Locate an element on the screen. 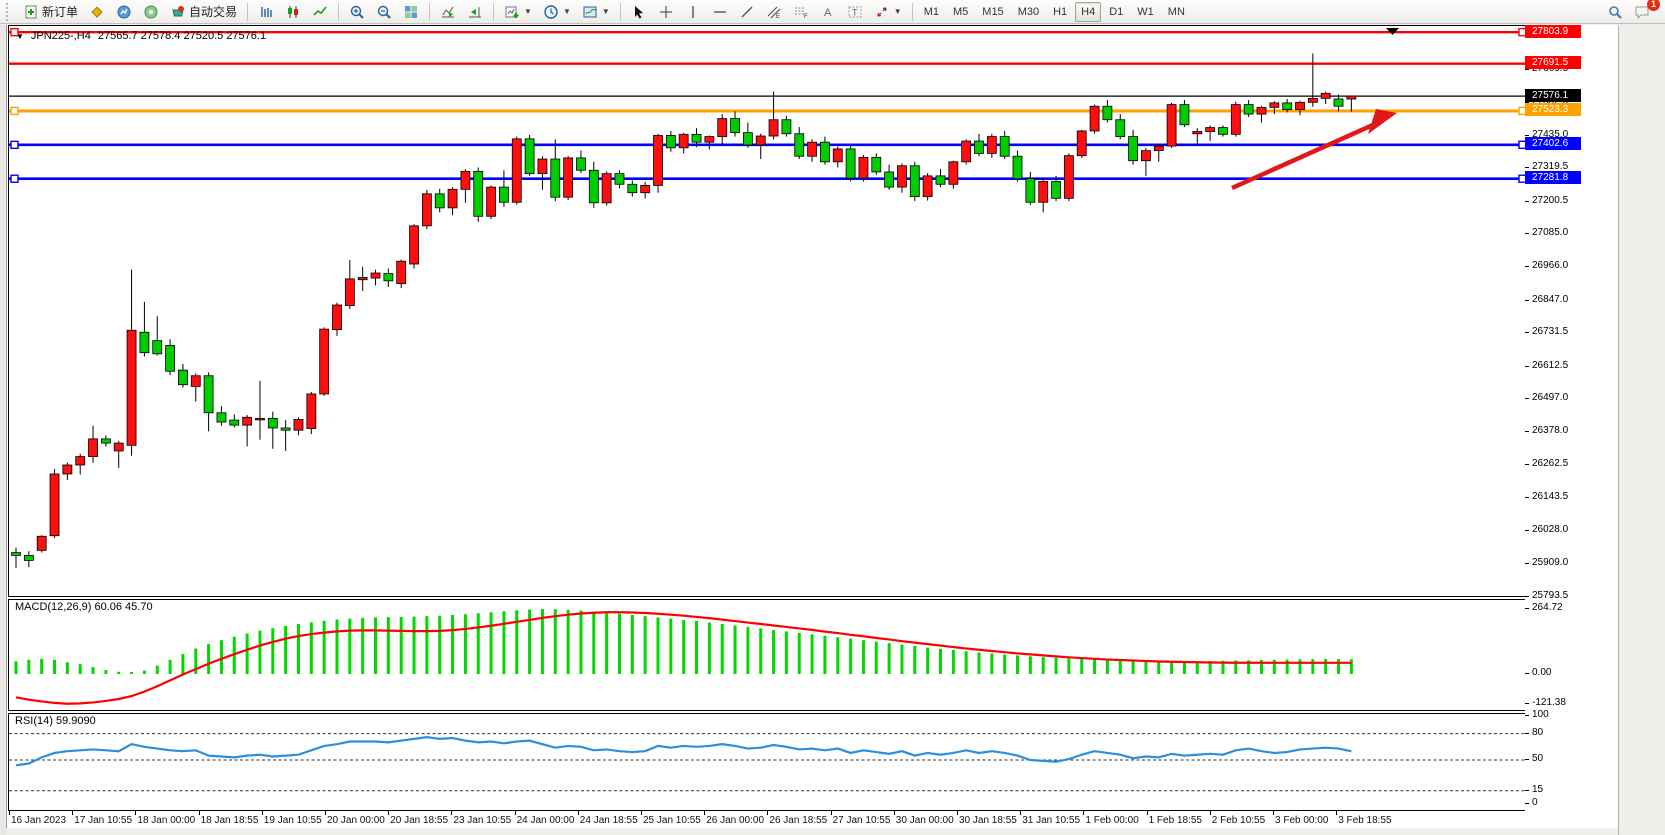 The height and width of the screenshot is (835, 1665). price-axis-tick: 0 is located at coordinates (1531, 803).